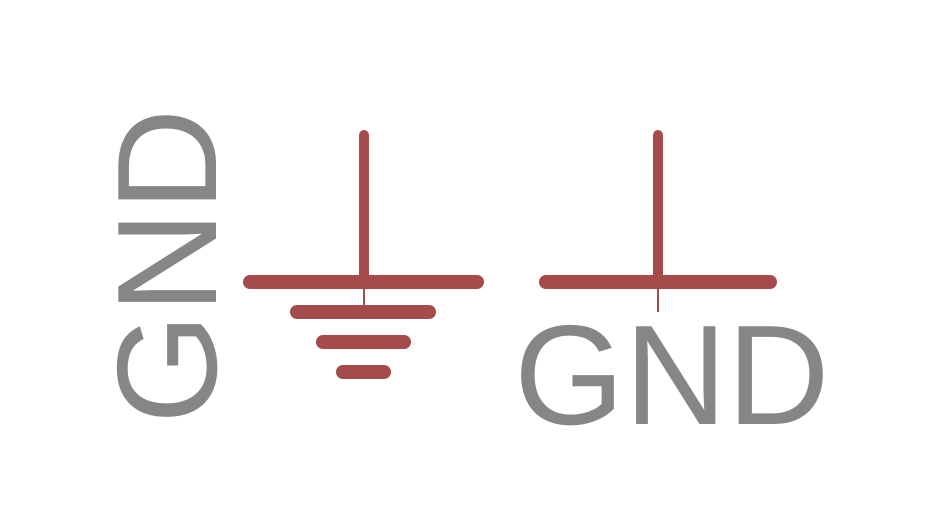 The width and height of the screenshot is (950, 528). What do you see at coordinates (672, 375) in the screenshot?
I see `signal-ground-label: GND` at bounding box center [672, 375].